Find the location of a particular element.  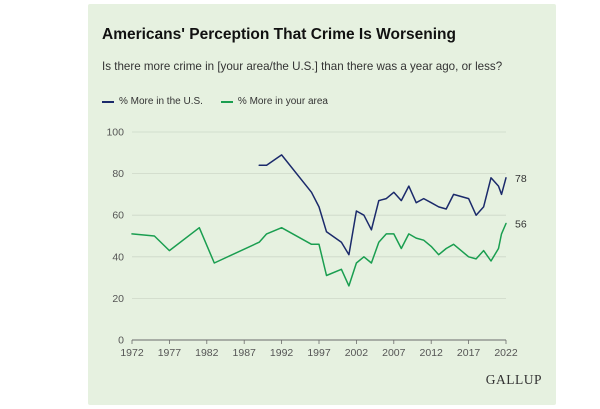

x-tick-label: 2017 is located at coordinates (469, 353).